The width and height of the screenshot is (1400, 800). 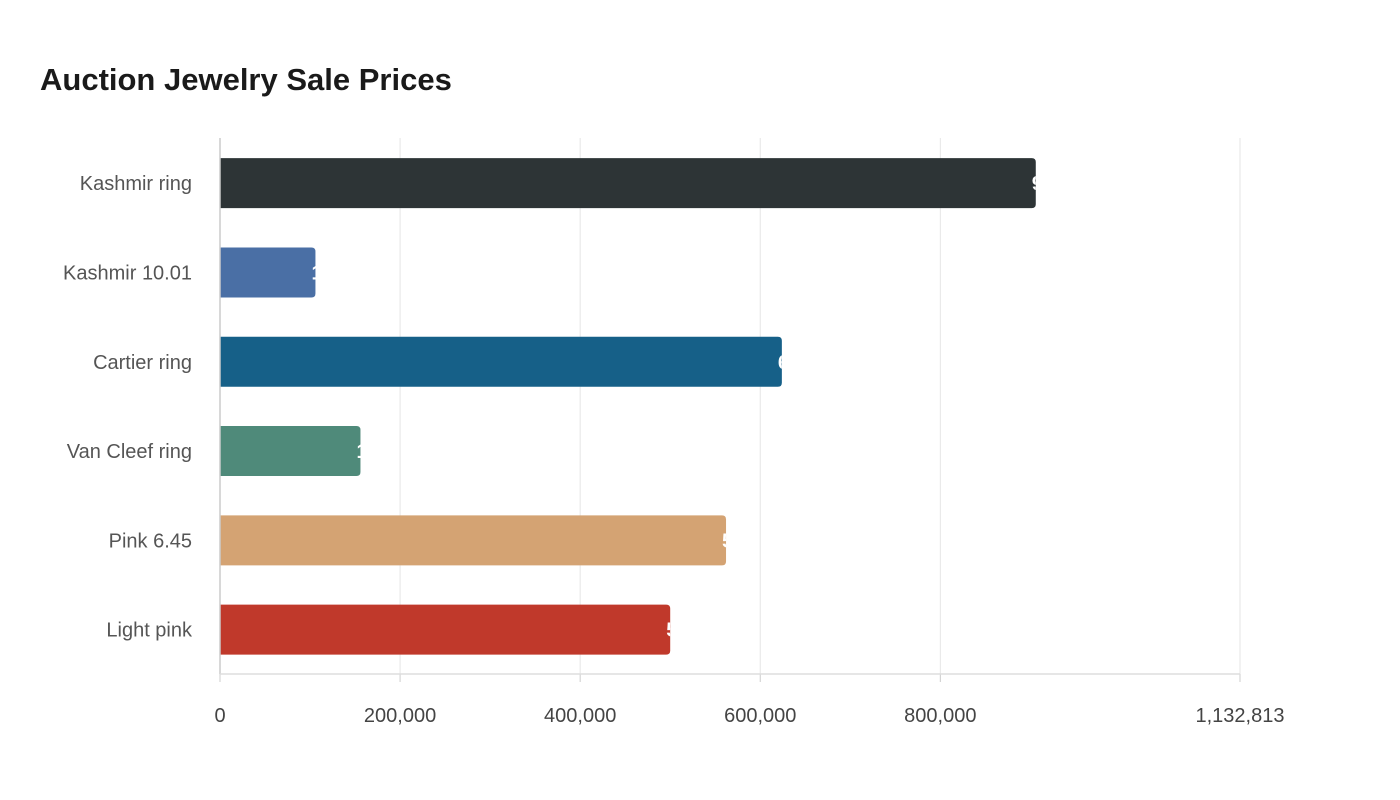 What do you see at coordinates (400, 716) in the screenshot?
I see `x-tick-label: 200,000` at bounding box center [400, 716].